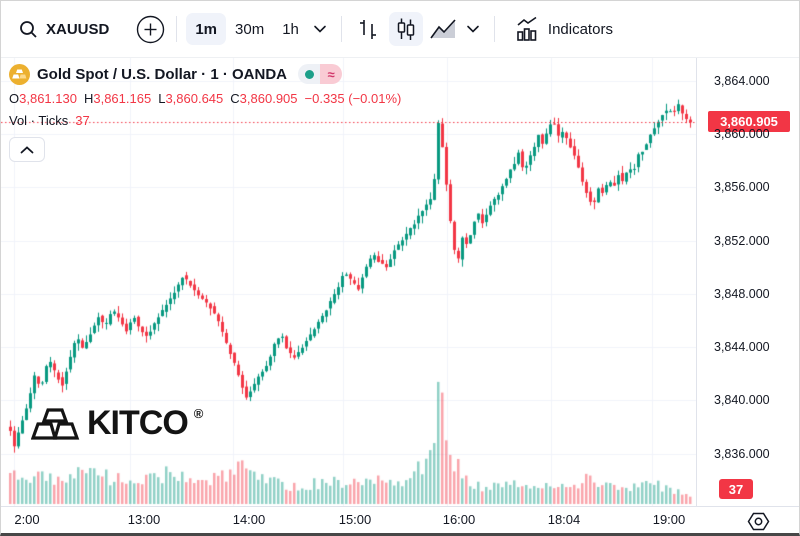 The width and height of the screenshot is (800, 536). I want to click on price-tick-label: 3,848.000, so click(742, 293).